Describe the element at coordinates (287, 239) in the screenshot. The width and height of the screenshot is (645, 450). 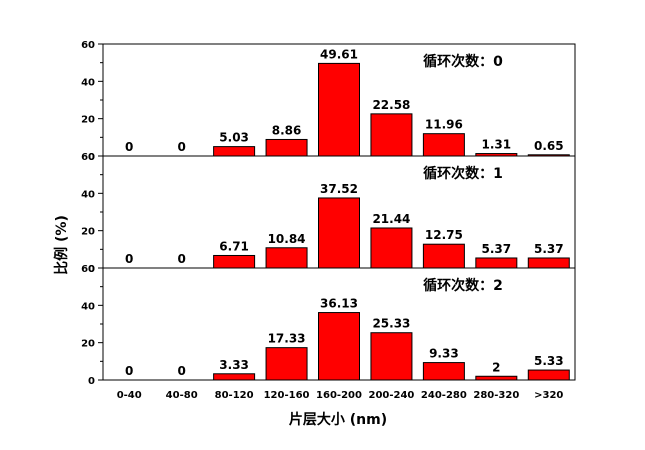
I see `data-label: 10.84` at that location.